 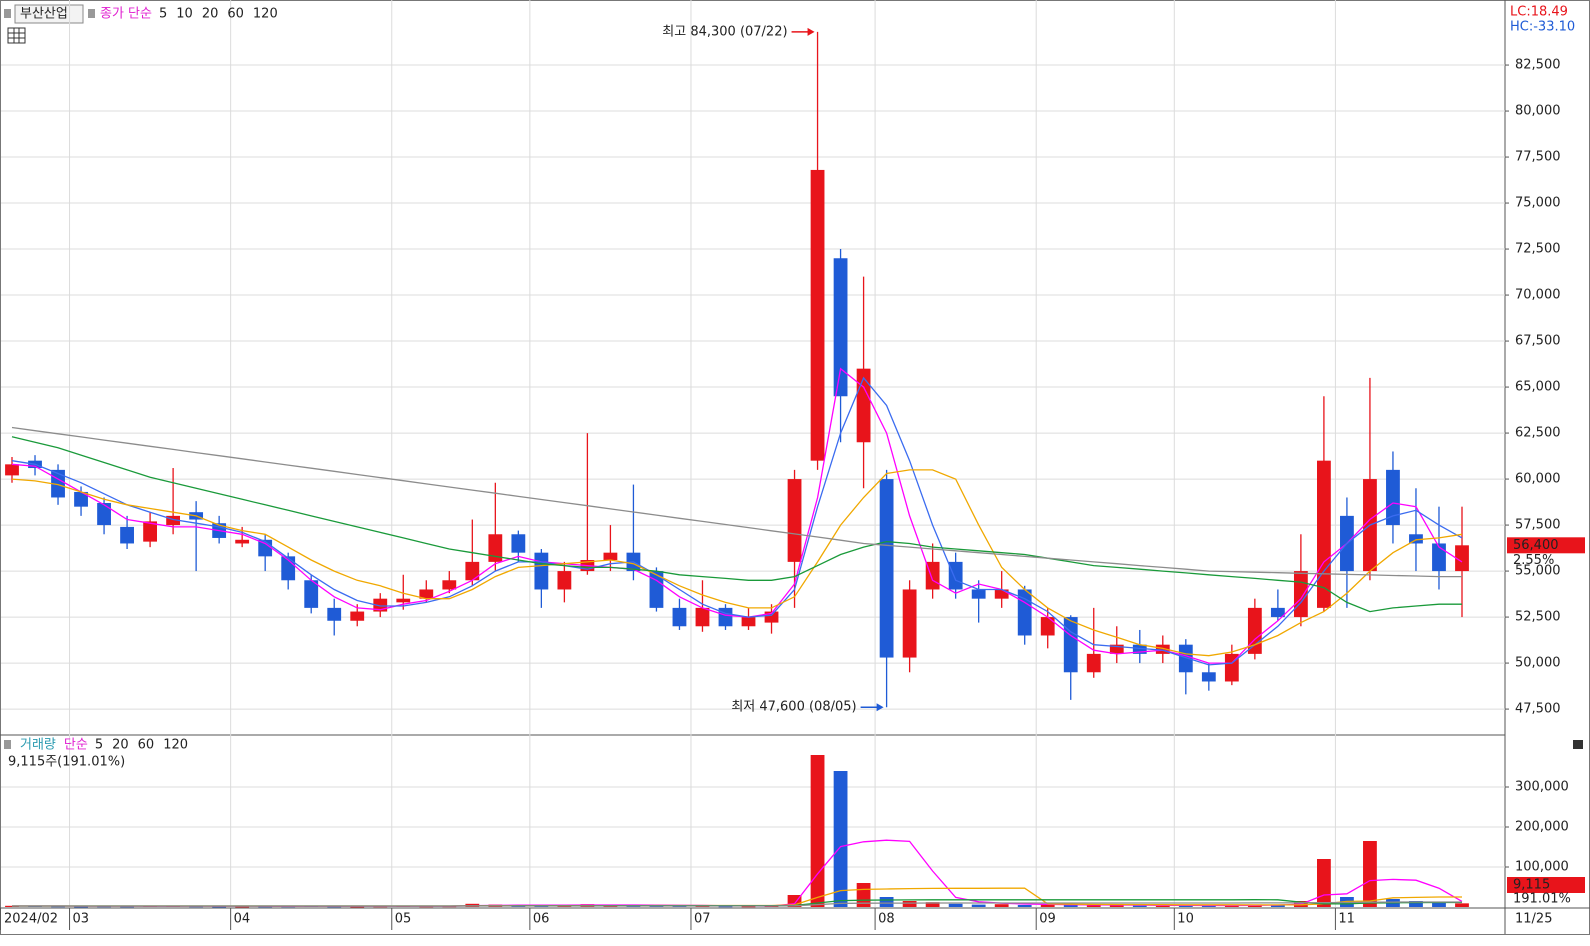 I want to click on hc-label: HC:-33.10, so click(x=1542, y=27).